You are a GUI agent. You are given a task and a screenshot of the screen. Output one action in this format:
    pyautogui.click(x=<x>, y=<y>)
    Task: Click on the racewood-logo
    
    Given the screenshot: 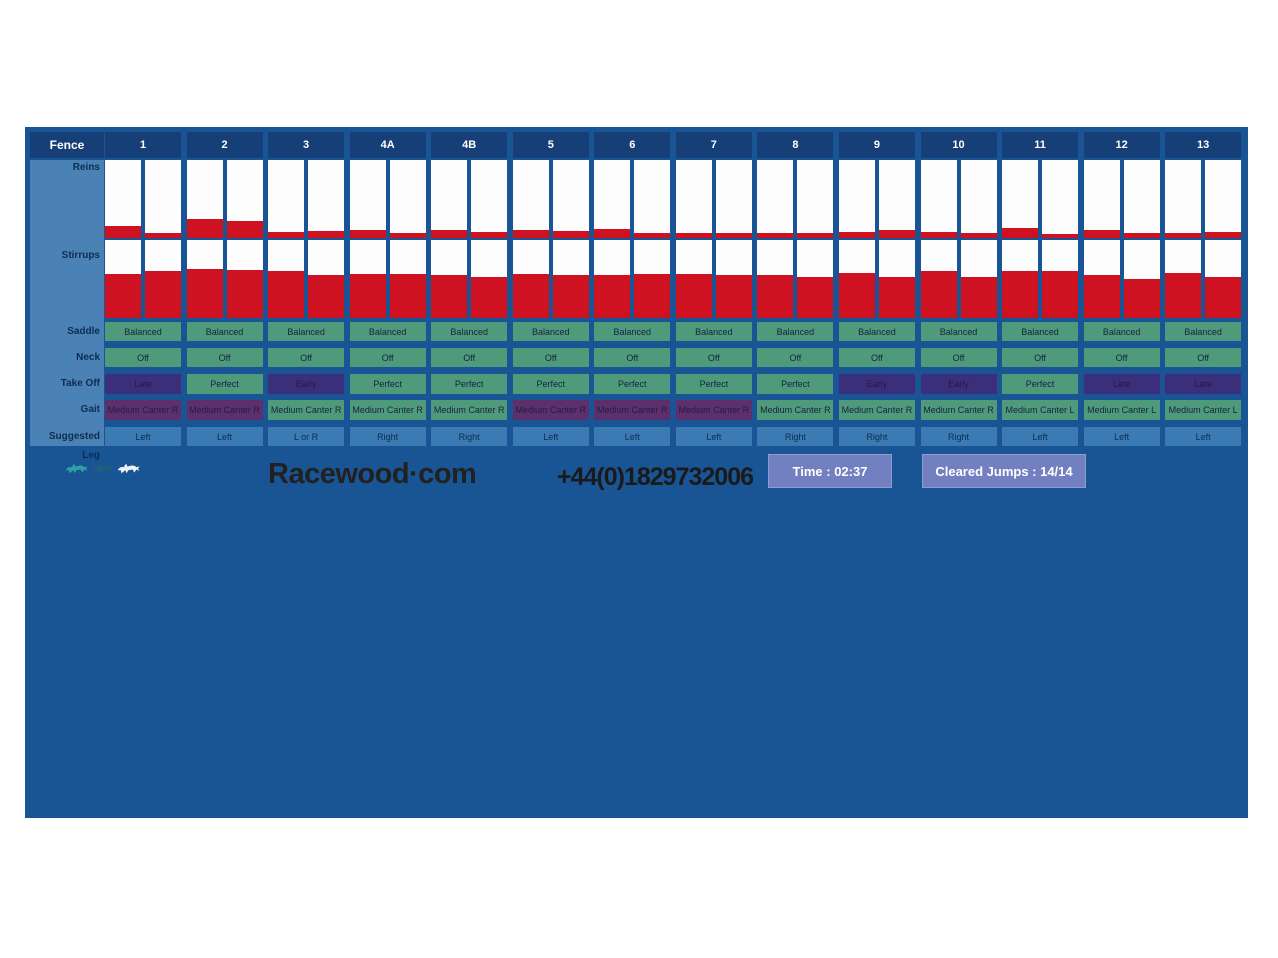 What is the action you would take?
    pyautogui.click(x=103, y=468)
    